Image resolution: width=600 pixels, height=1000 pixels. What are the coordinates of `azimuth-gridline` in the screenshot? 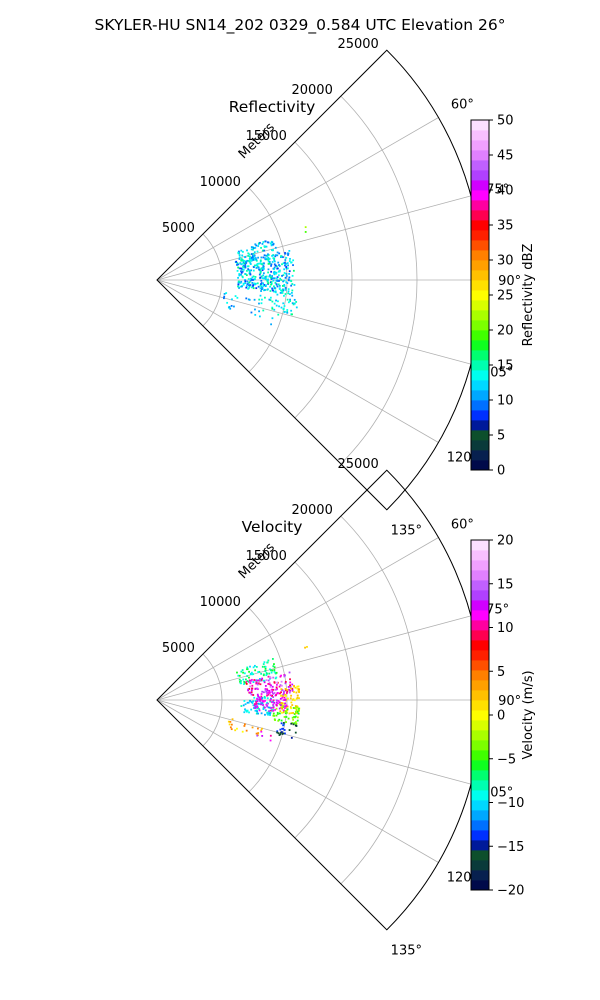 It's located at (314, 238).